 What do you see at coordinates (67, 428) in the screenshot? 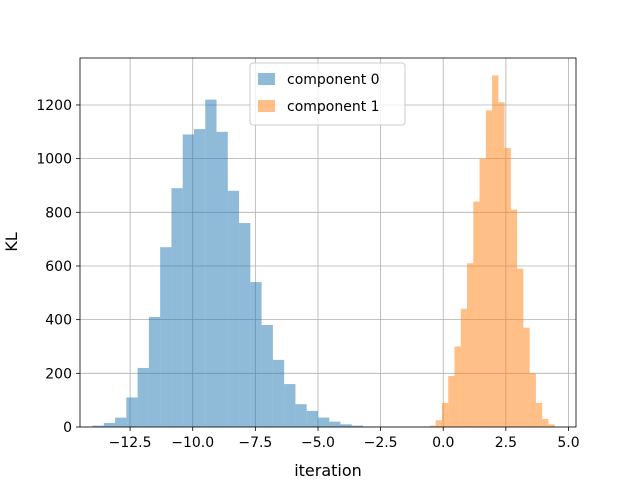
I see `y-tick-label: 0` at bounding box center [67, 428].